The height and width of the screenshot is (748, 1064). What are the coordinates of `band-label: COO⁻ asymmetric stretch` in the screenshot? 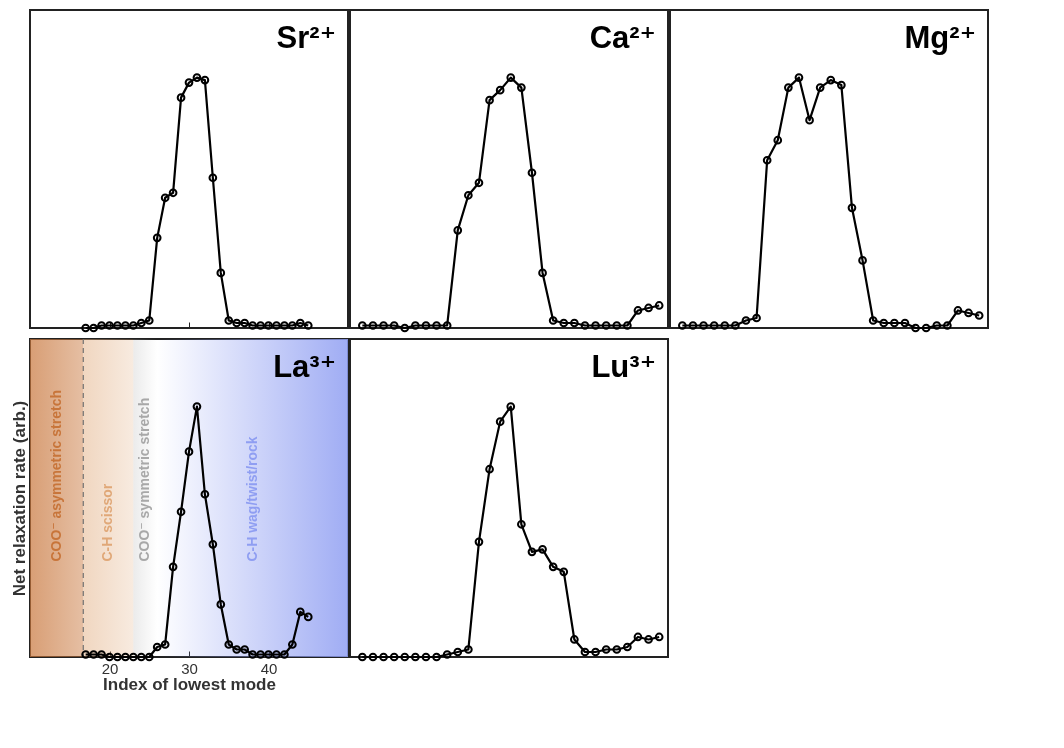 It's located at (55, 476).